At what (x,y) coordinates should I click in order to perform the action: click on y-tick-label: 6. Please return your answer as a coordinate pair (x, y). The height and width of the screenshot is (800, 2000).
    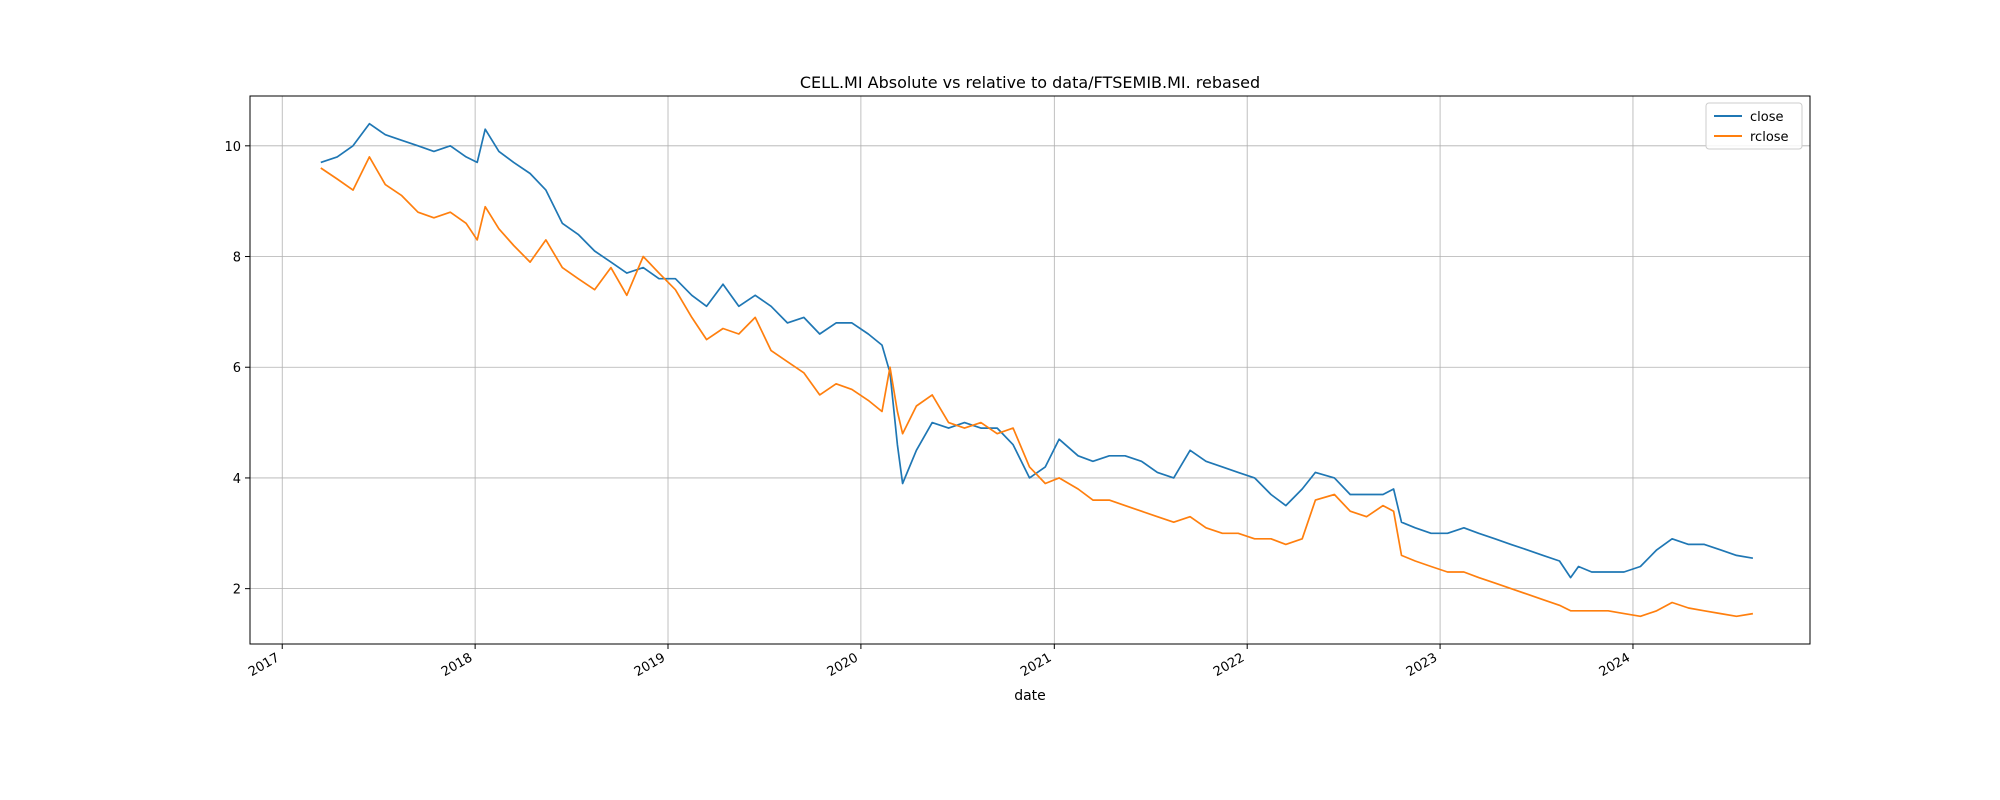
    Looking at the image, I should click on (237, 368).